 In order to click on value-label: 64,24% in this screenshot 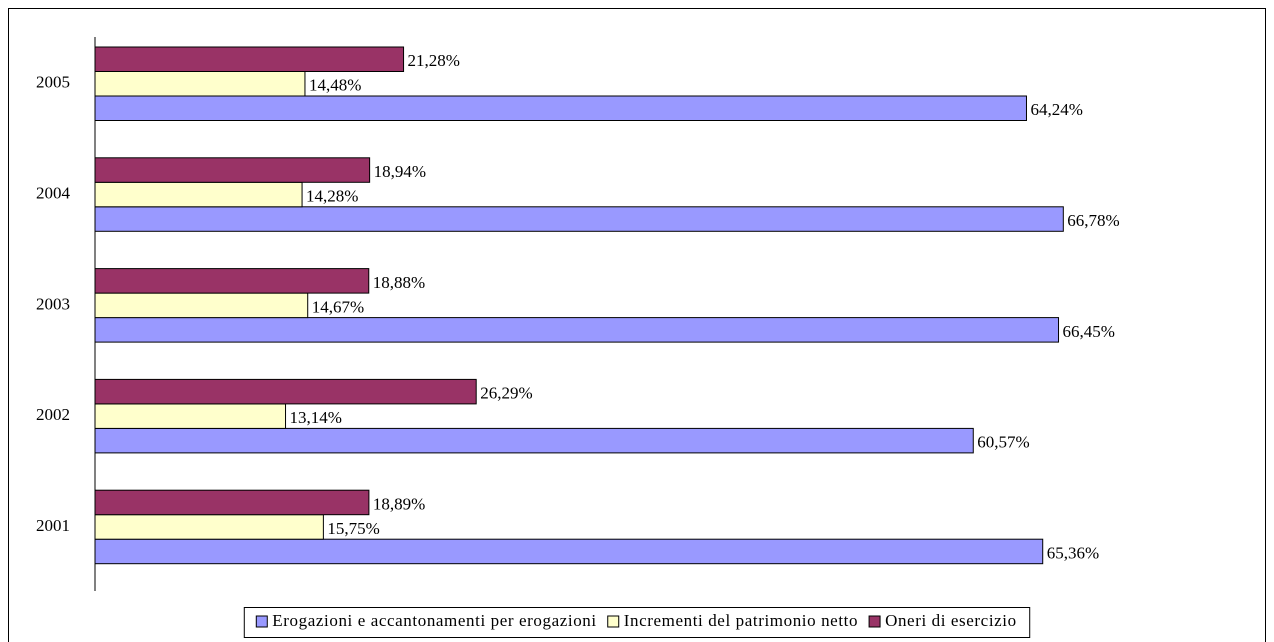, I will do `click(1056, 109)`.